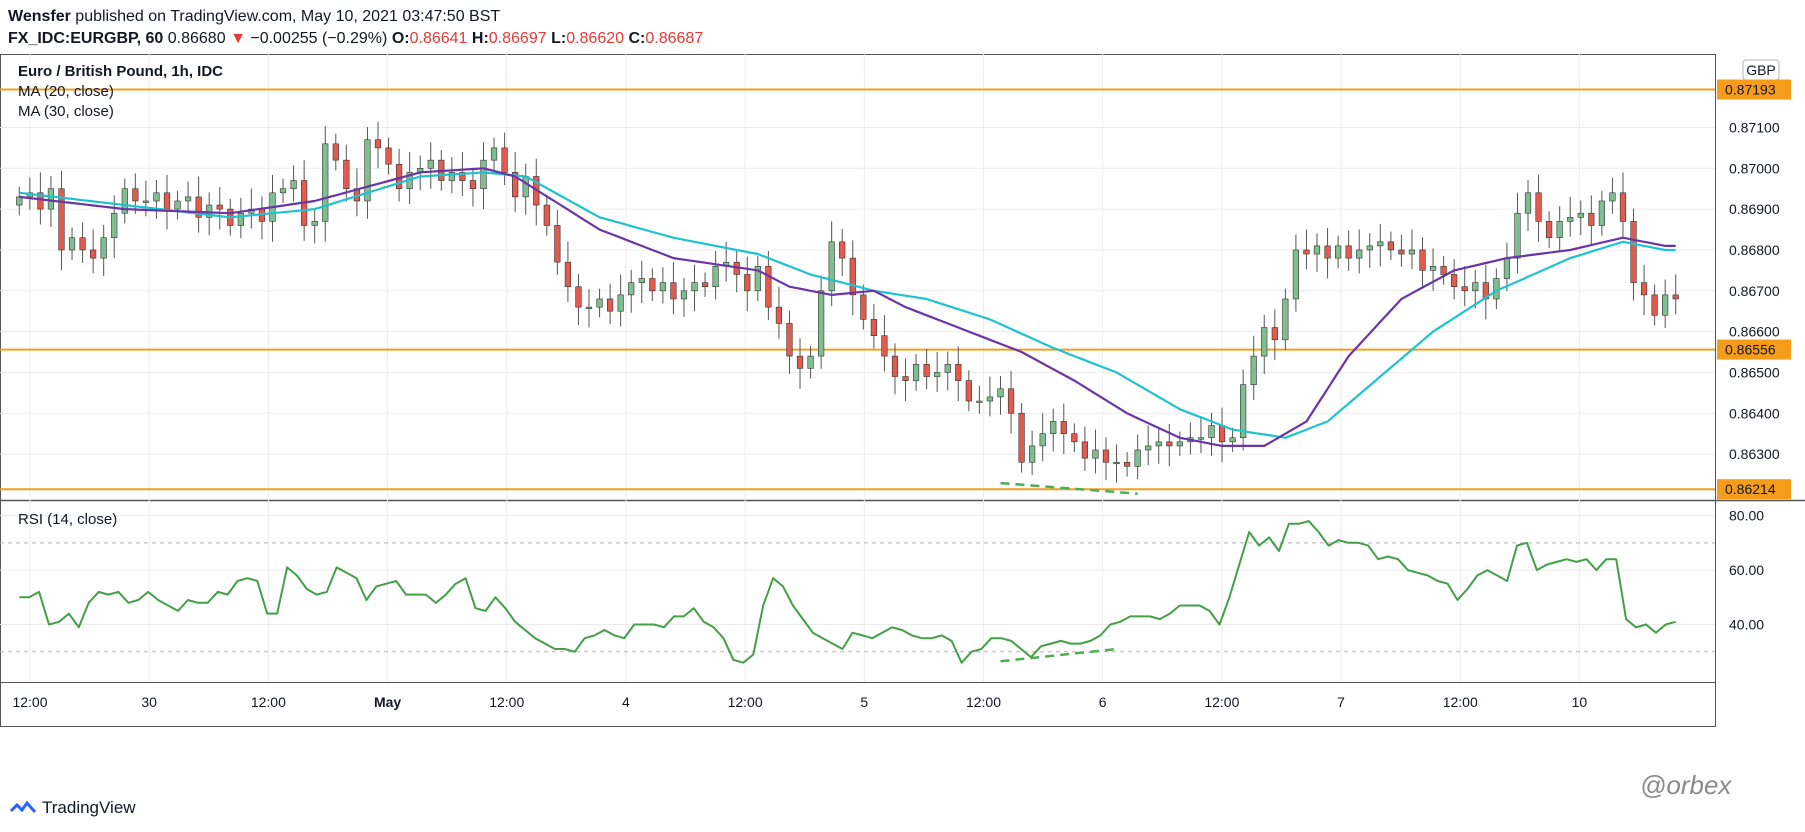 Image resolution: width=1805 pixels, height=832 pixels. I want to click on x-tick-label: 10, so click(1580, 702).